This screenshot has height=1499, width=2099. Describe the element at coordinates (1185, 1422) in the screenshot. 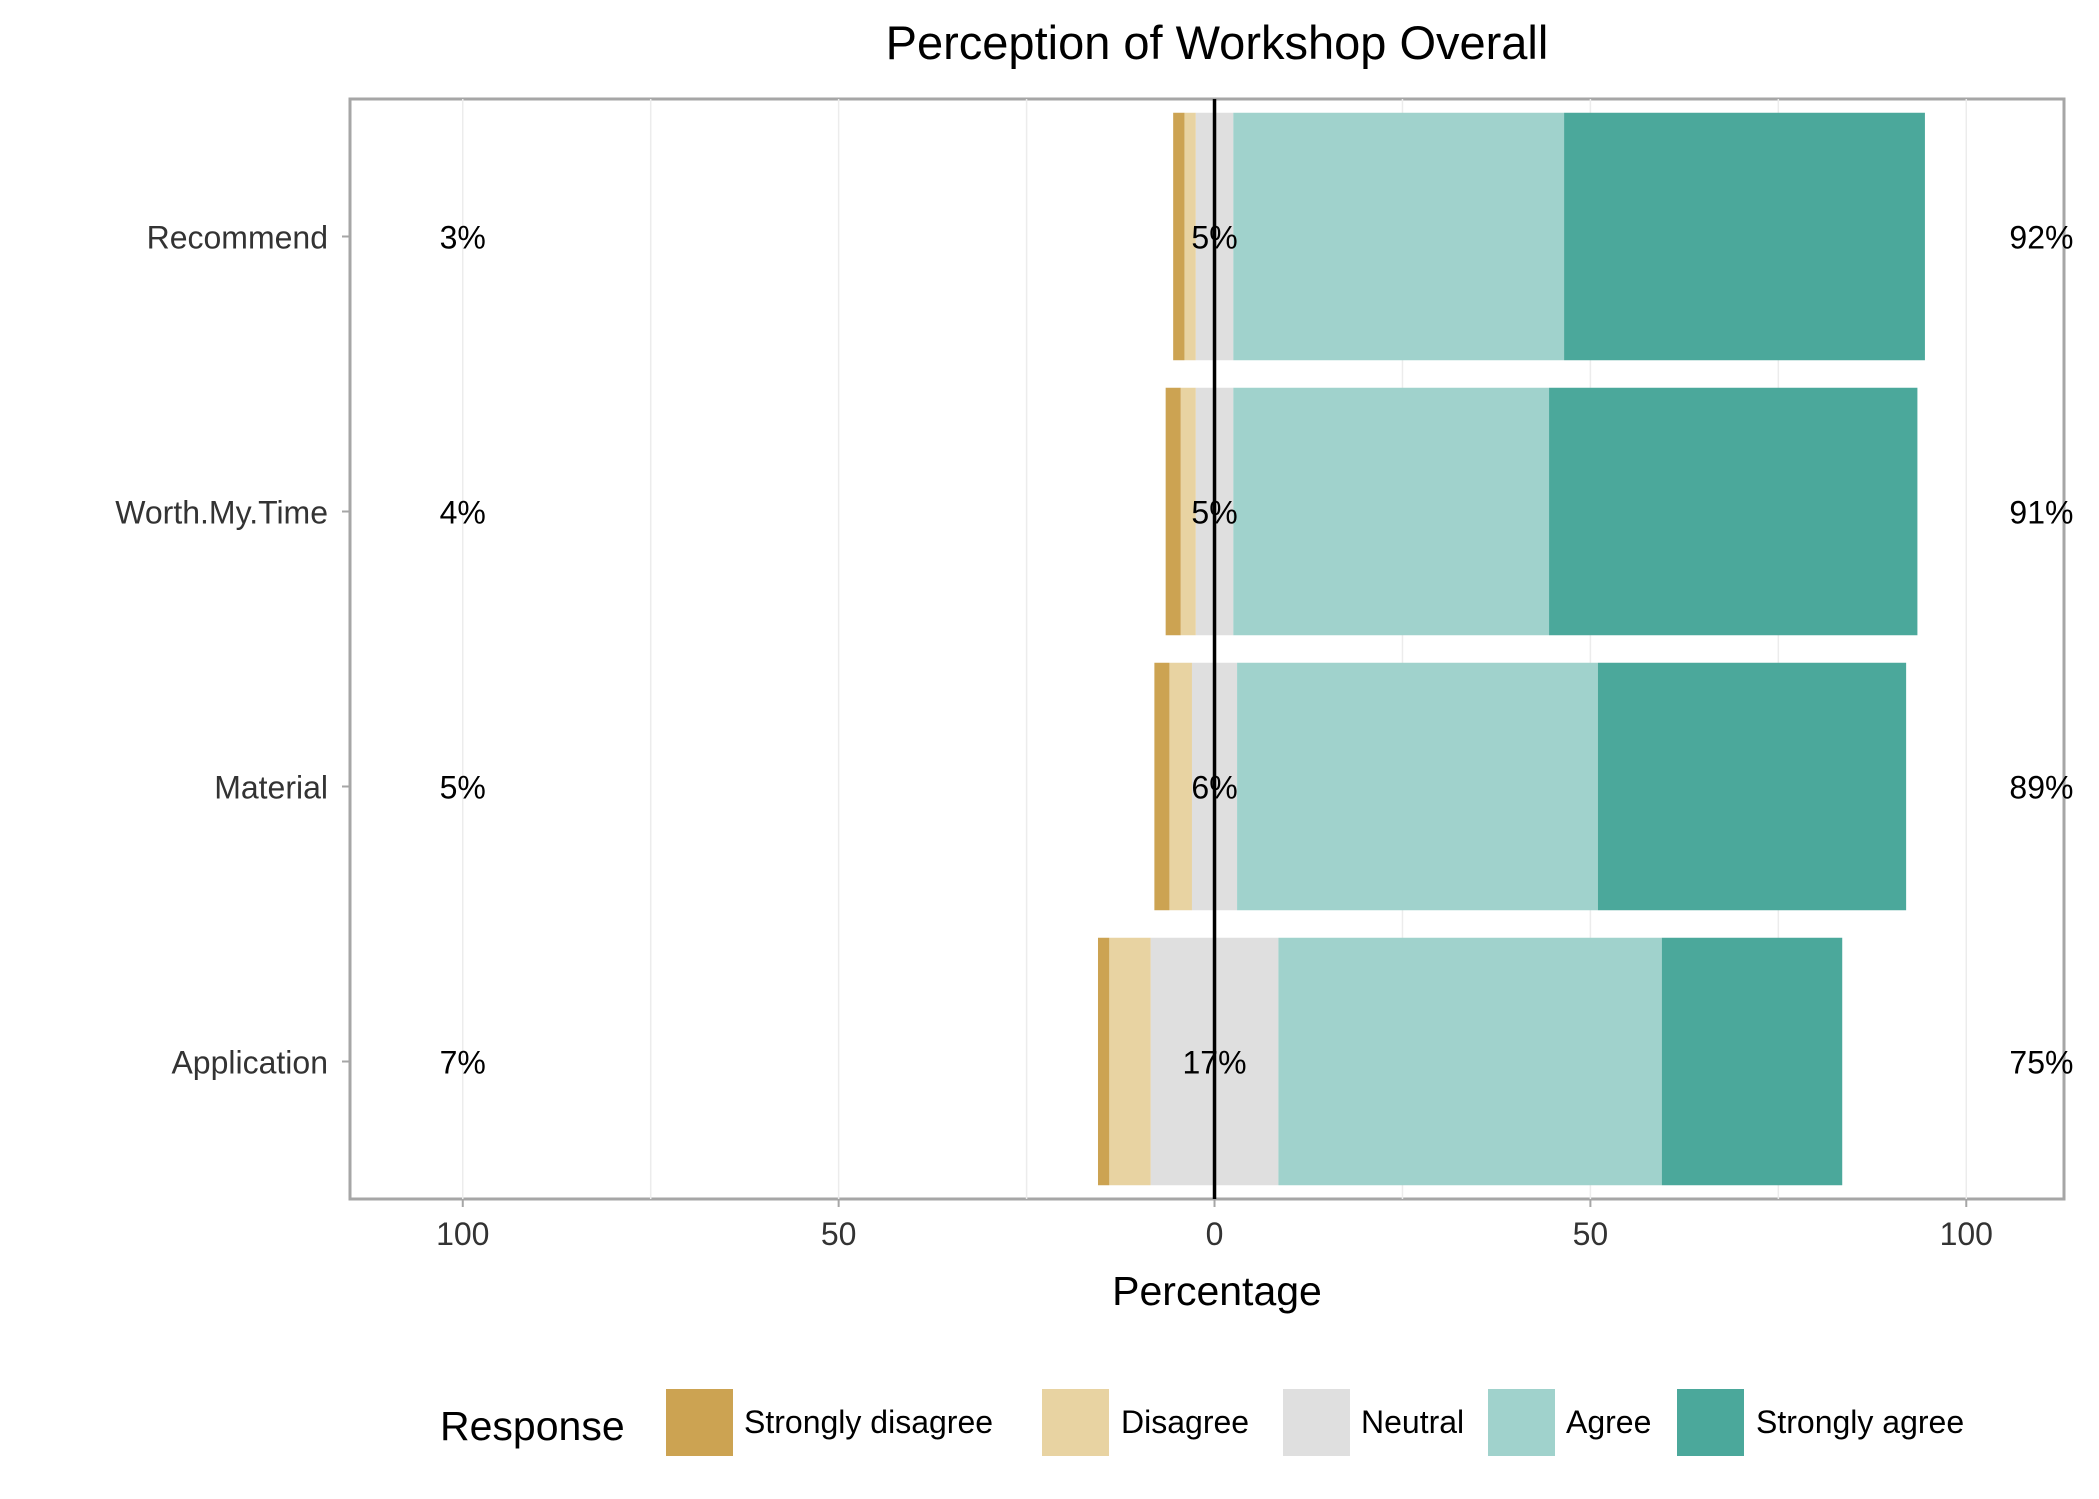

I see `legend-label: Disagree` at that location.